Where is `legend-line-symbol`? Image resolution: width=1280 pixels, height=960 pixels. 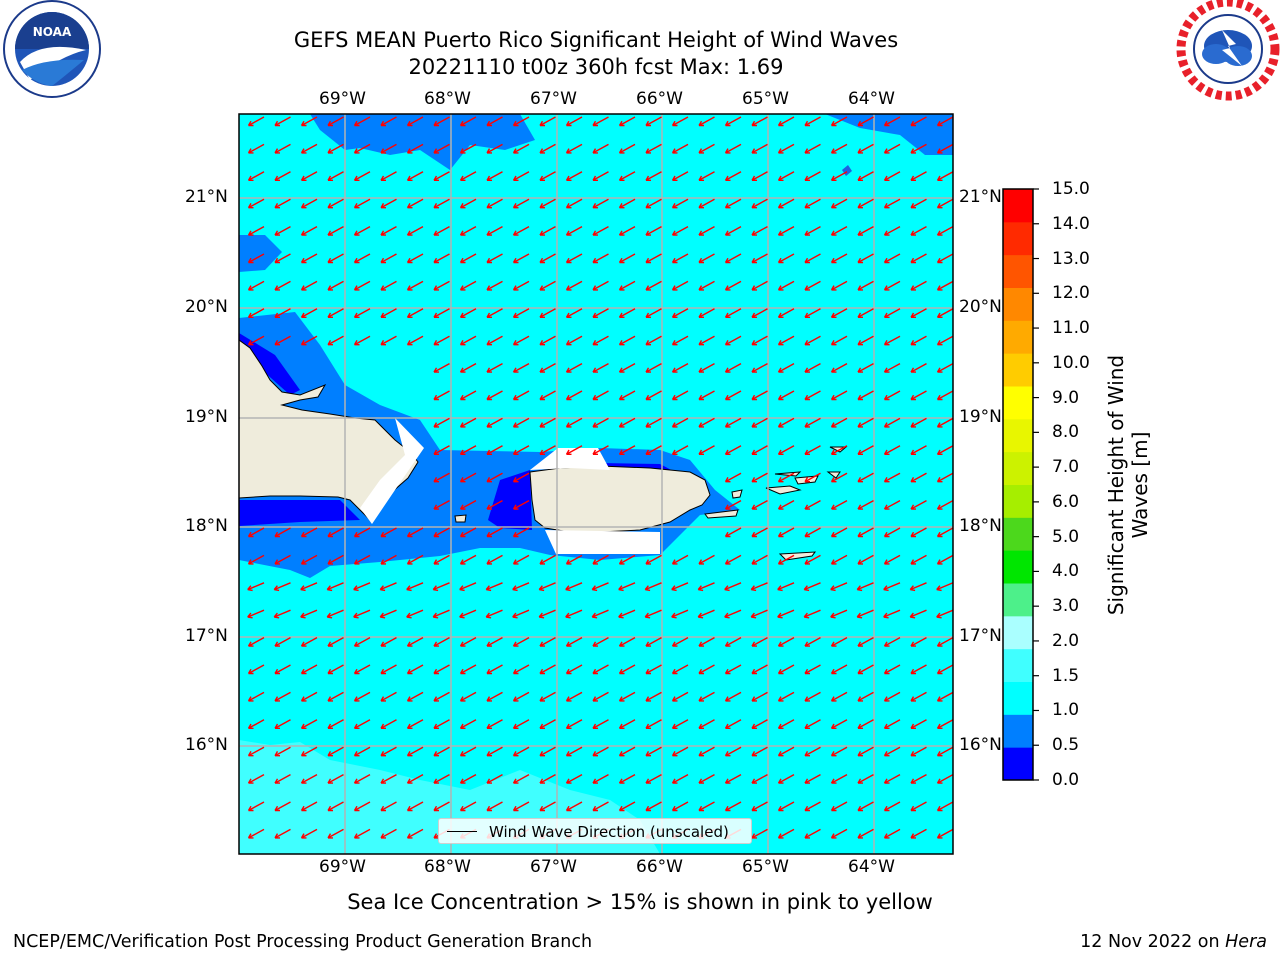
legend-line-symbol is located at coordinates (462, 831).